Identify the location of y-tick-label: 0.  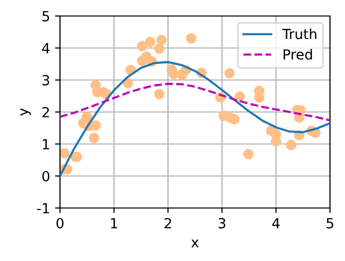
(46, 176).